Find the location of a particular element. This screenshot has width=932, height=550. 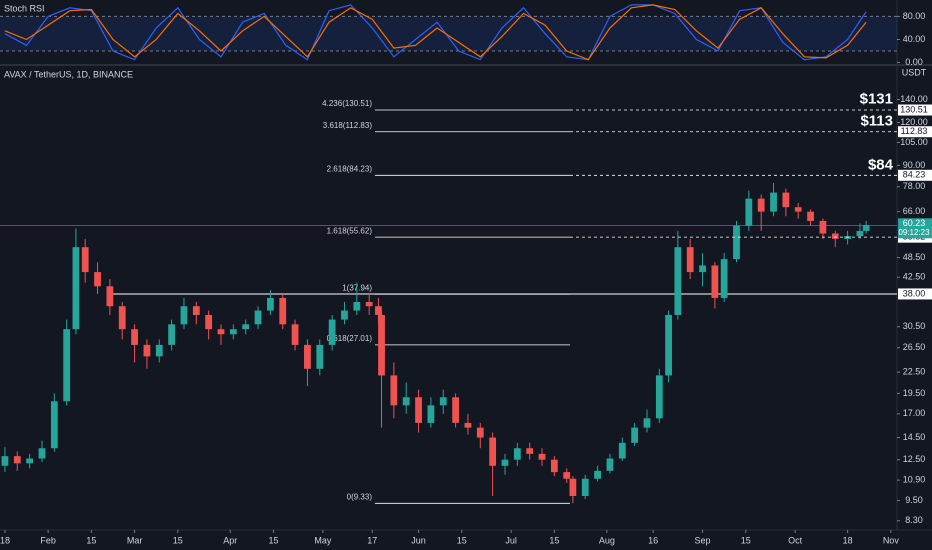

fib-label: 3.618(112.83) is located at coordinates (348, 125).